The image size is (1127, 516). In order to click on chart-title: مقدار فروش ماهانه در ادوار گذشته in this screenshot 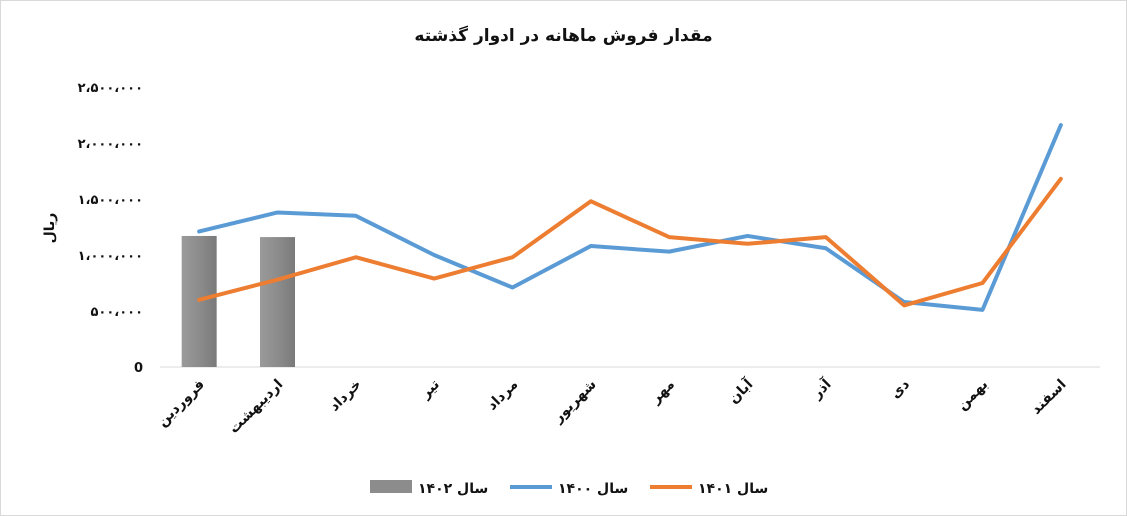, I will do `click(563, 36)`.